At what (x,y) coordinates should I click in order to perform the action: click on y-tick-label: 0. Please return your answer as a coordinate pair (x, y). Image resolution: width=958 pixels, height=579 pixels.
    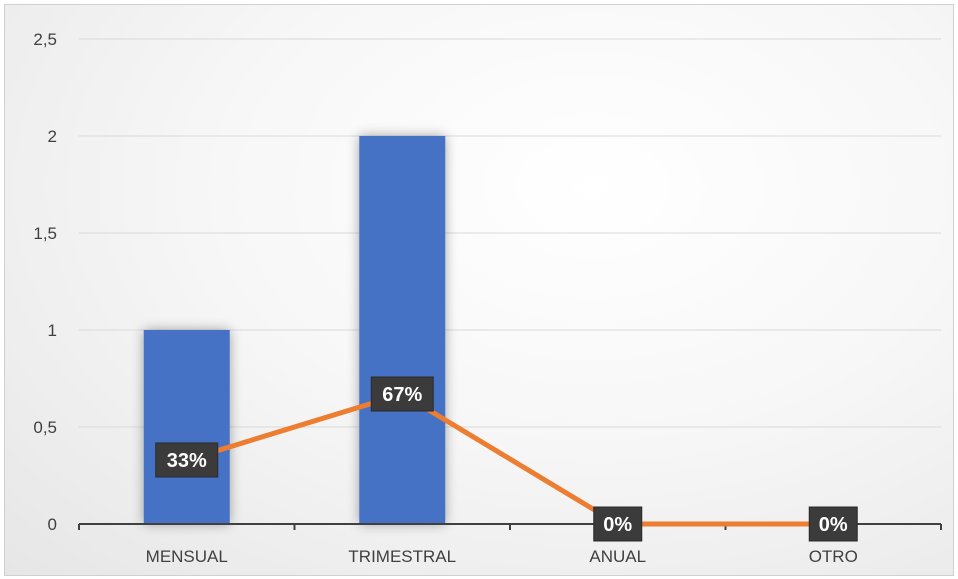
    Looking at the image, I should click on (52, 524).